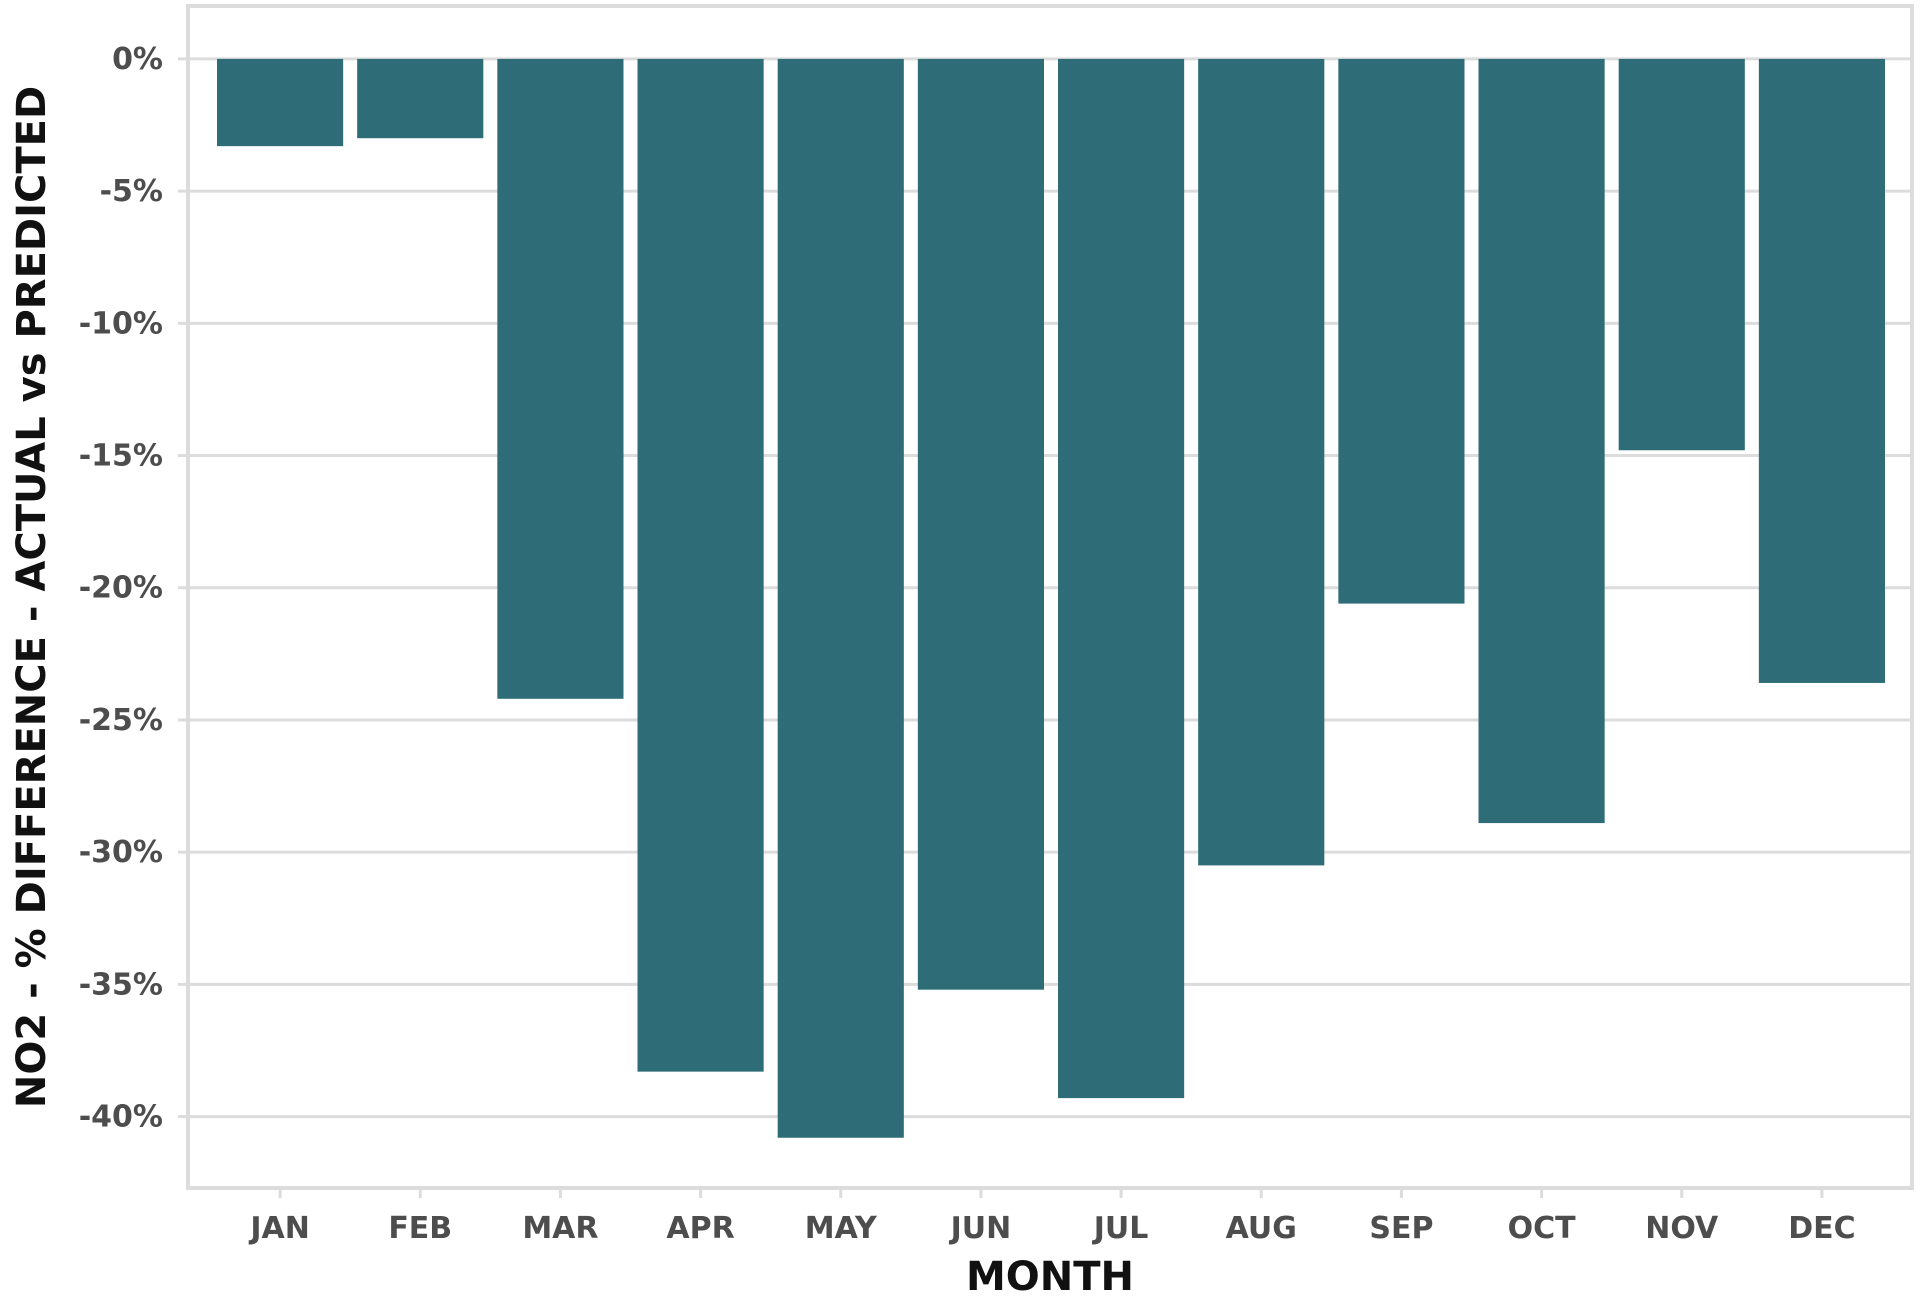 This screenshot has height=1306, width=1920. I want to click on bar-may, so click(840, 598).